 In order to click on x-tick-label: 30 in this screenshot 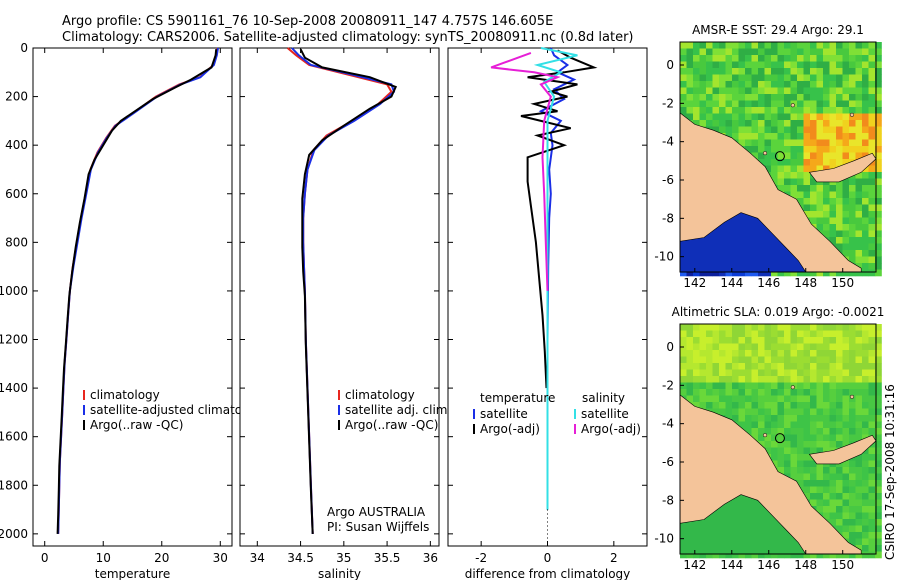, I will do `click(220, 558)`.